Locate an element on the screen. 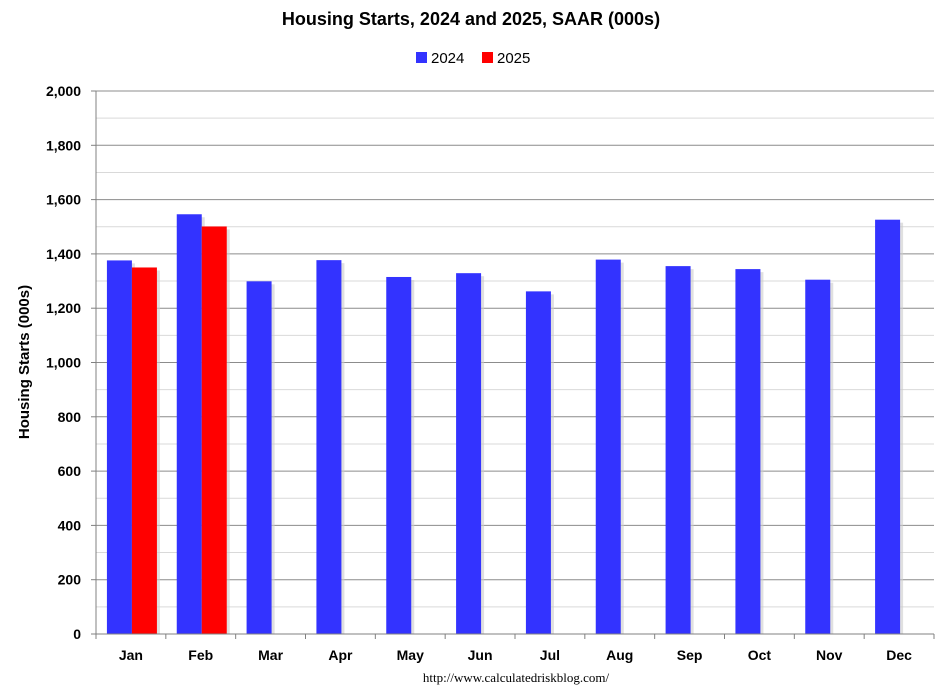  bar-2024-jan is located at coordinates (119, 447).